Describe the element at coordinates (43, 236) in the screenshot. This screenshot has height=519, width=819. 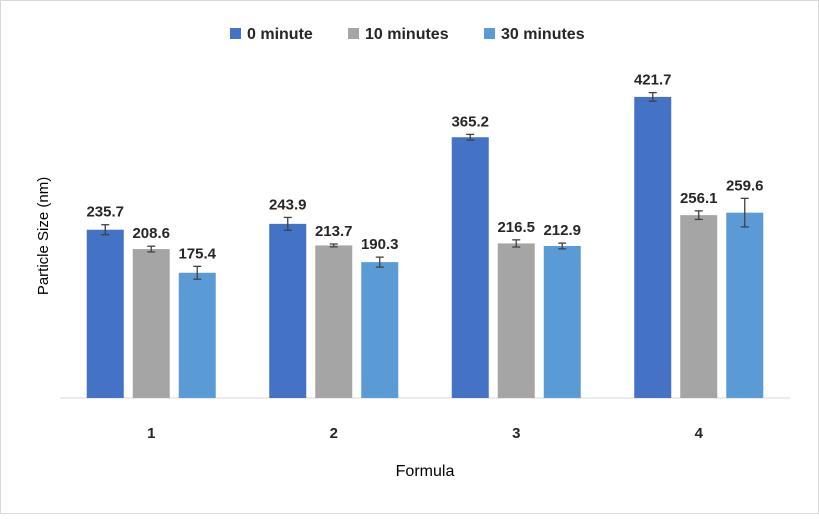
I see `y-axis-title: Particle Size (nm)` at that location.